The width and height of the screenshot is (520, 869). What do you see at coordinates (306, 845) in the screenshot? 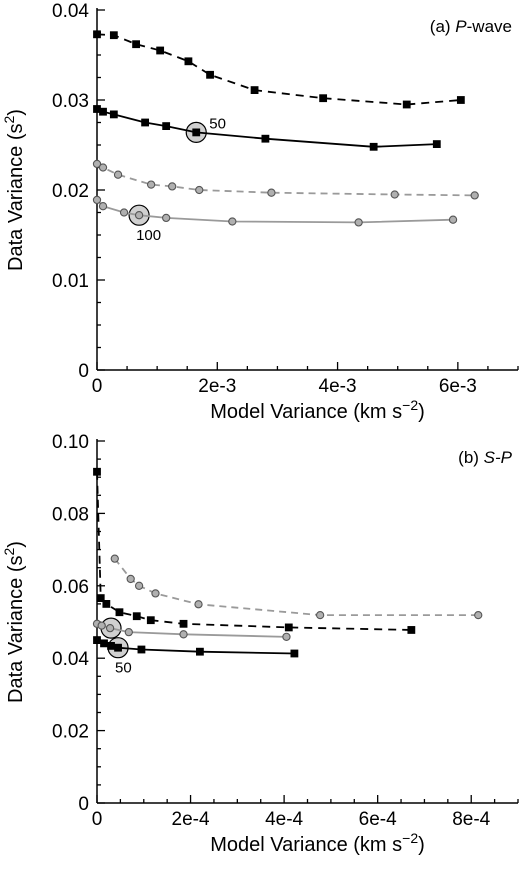
I see `x-axis-title-text: Model Variance (km s` at bounding box center [306, 845].